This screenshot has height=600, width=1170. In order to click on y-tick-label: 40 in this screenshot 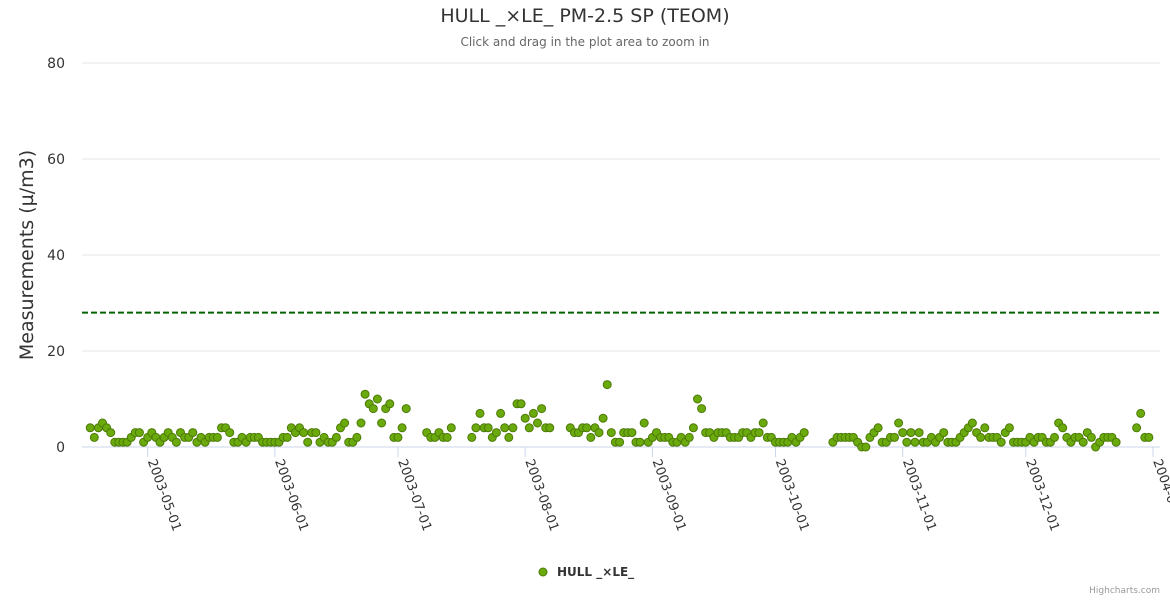, I will do `click(56, 256)`.